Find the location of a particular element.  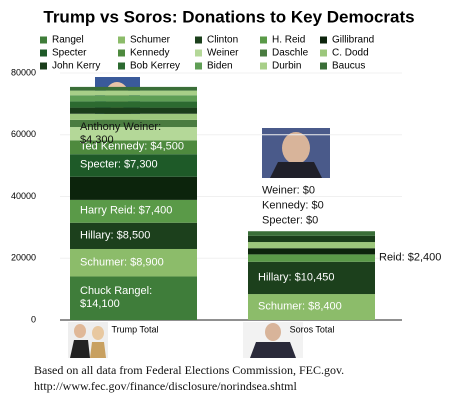

legend-label: Specter is located at coordinates (69, 53).